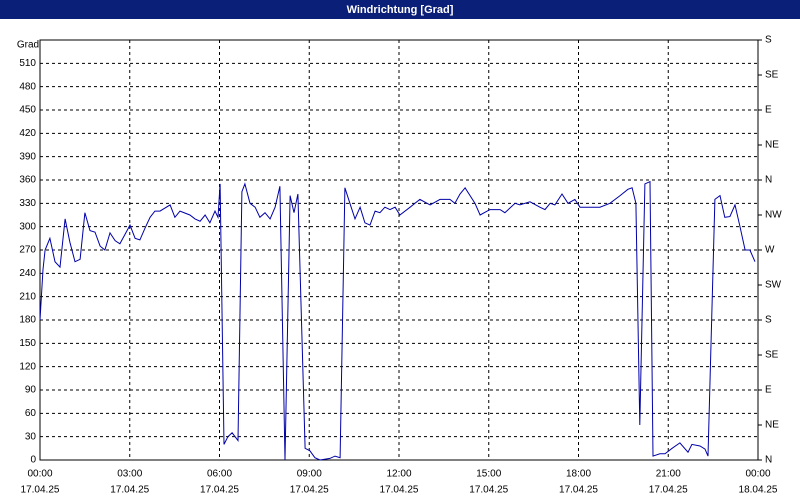 The image size is (800, 500). I want to click on chart-title: Windrichtung [Grad], so click(400, 10).